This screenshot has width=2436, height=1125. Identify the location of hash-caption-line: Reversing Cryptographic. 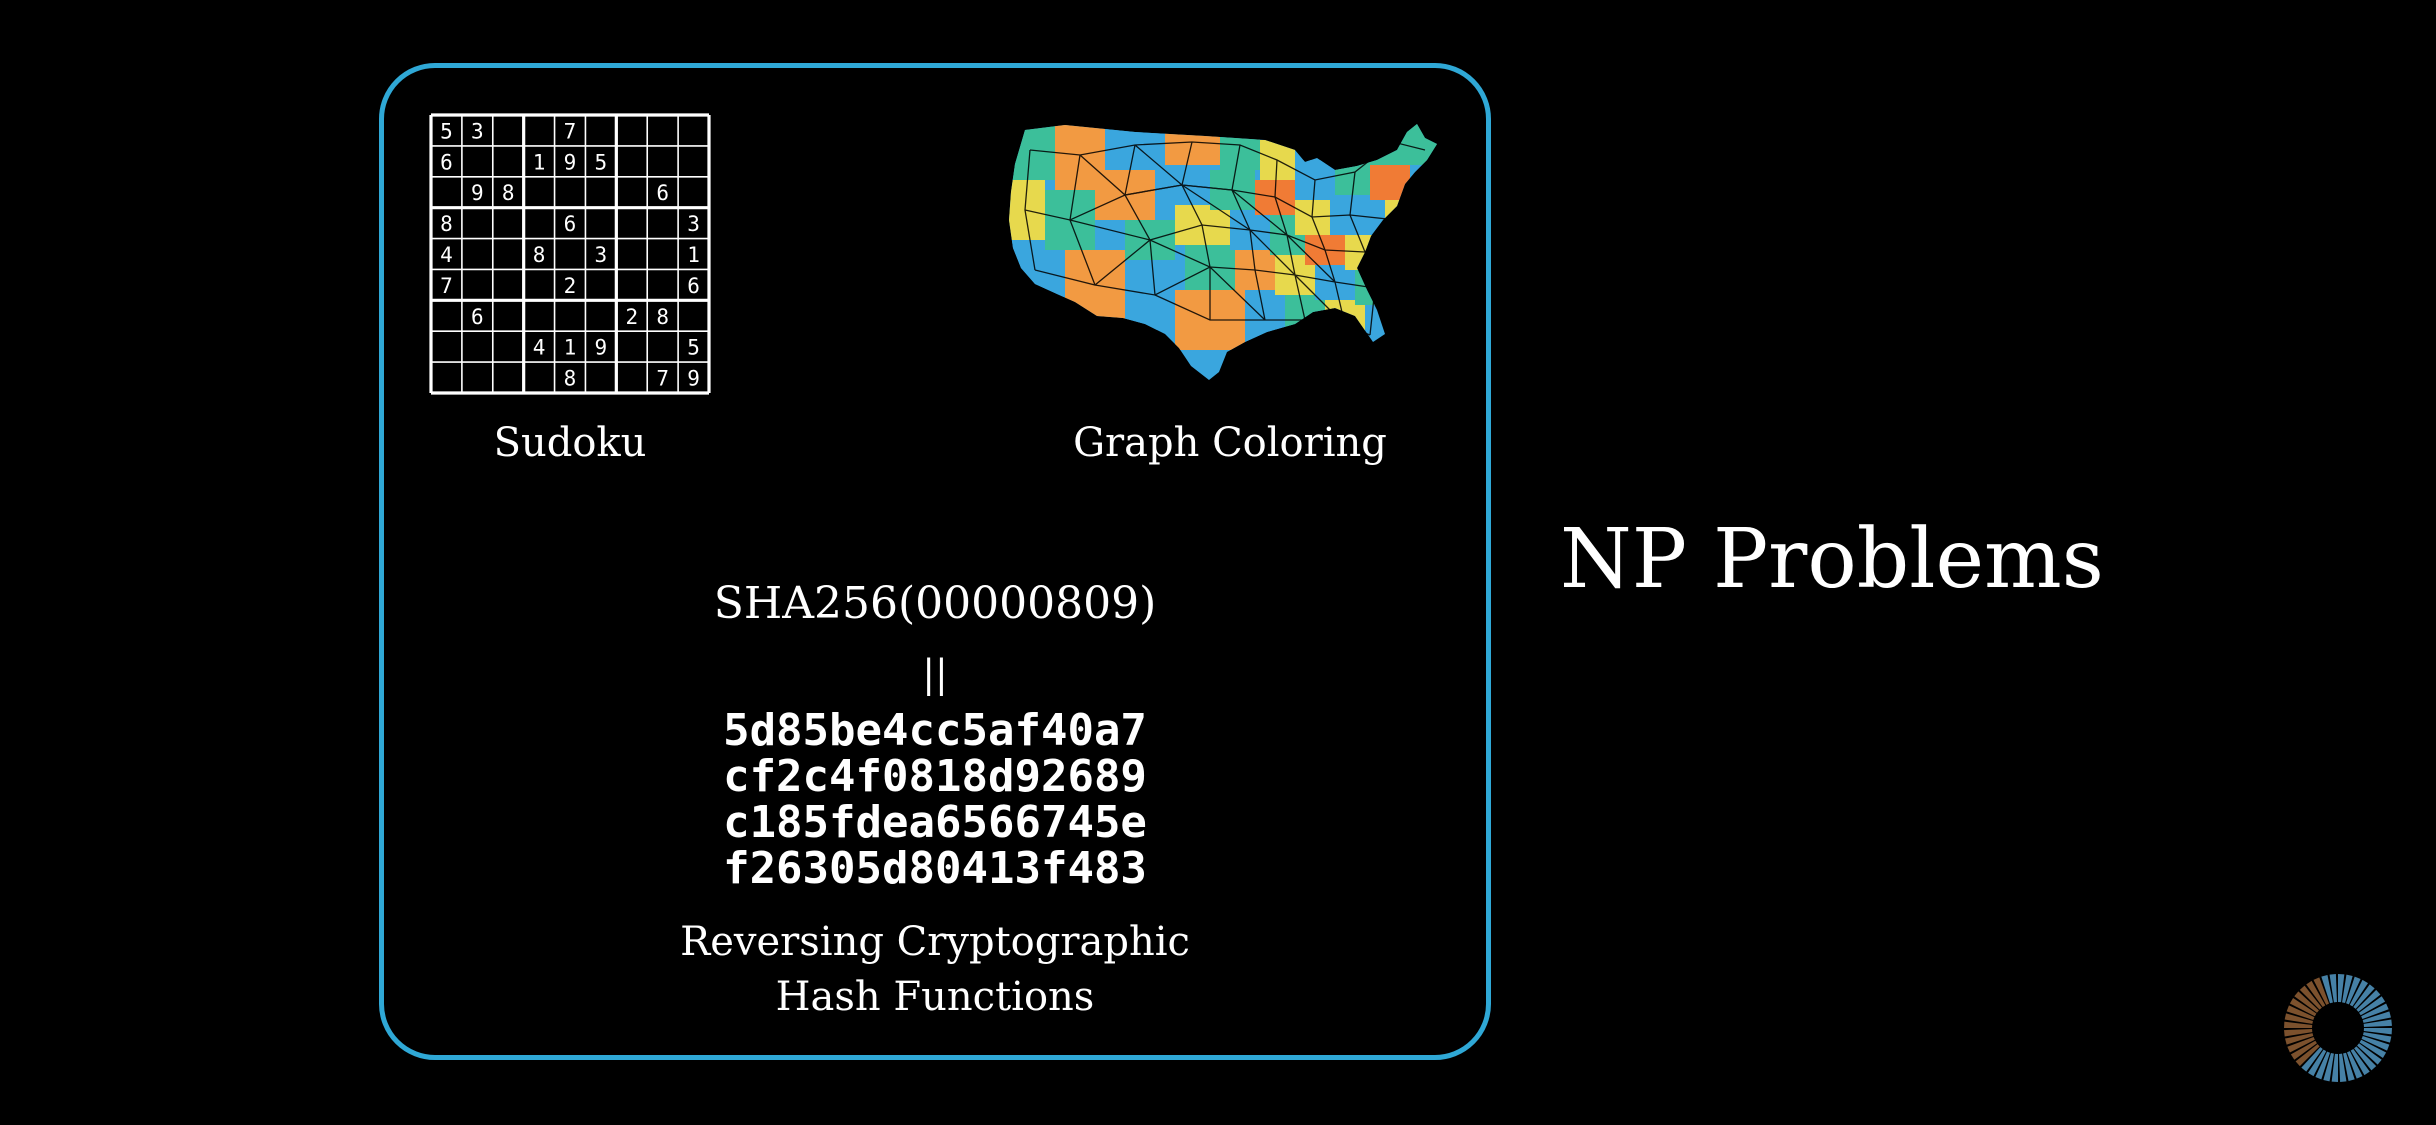
(935, 942).